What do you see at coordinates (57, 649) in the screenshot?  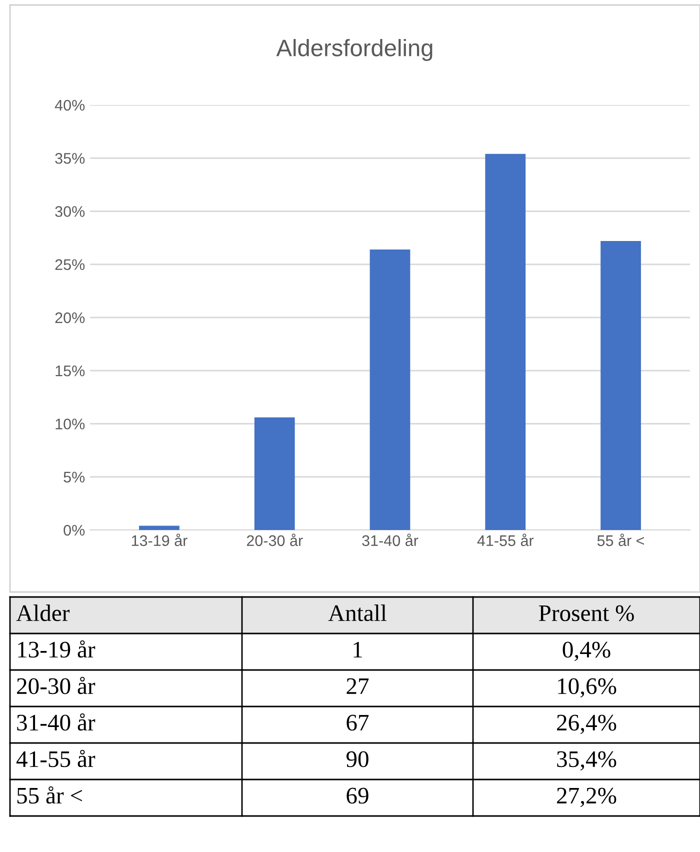 I see `category-label: 13-19 år` at bounding box center [57, 649].